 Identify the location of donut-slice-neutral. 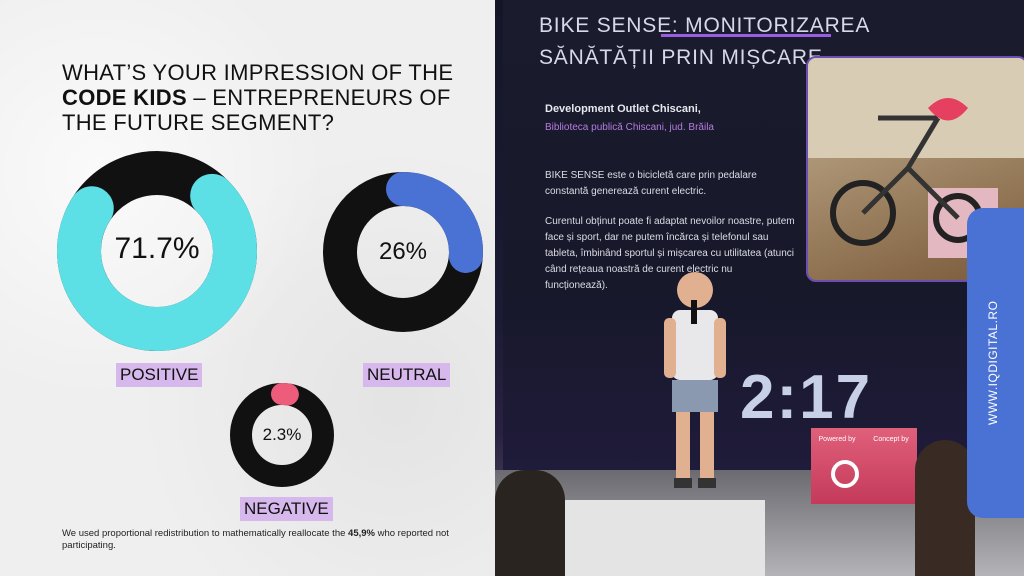
(403, 252).